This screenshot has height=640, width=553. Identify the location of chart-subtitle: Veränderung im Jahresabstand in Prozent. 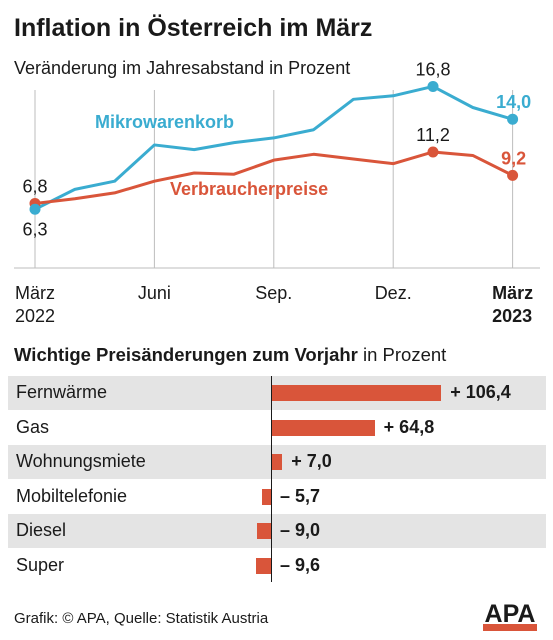
(182, 68).